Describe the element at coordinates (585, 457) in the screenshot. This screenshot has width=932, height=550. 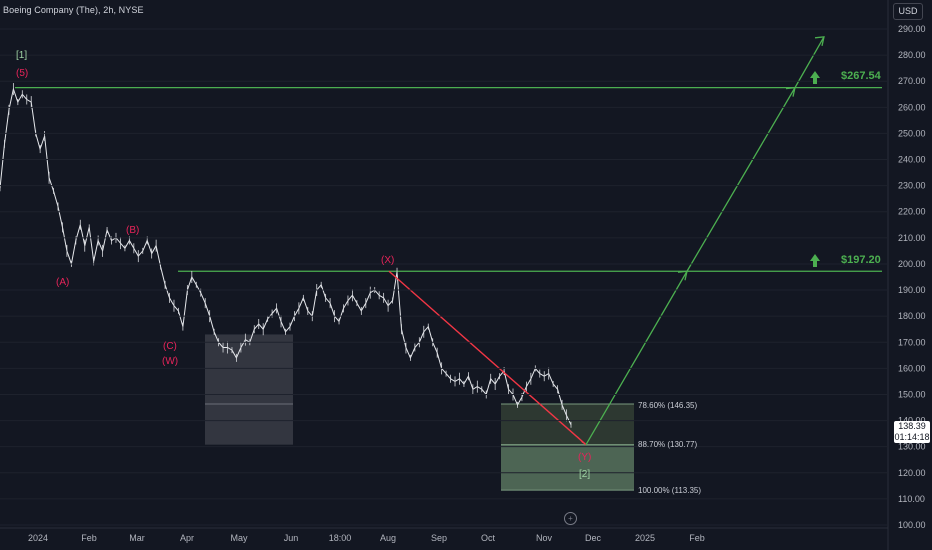
I see `wave-label-y: (Y)` at that location.